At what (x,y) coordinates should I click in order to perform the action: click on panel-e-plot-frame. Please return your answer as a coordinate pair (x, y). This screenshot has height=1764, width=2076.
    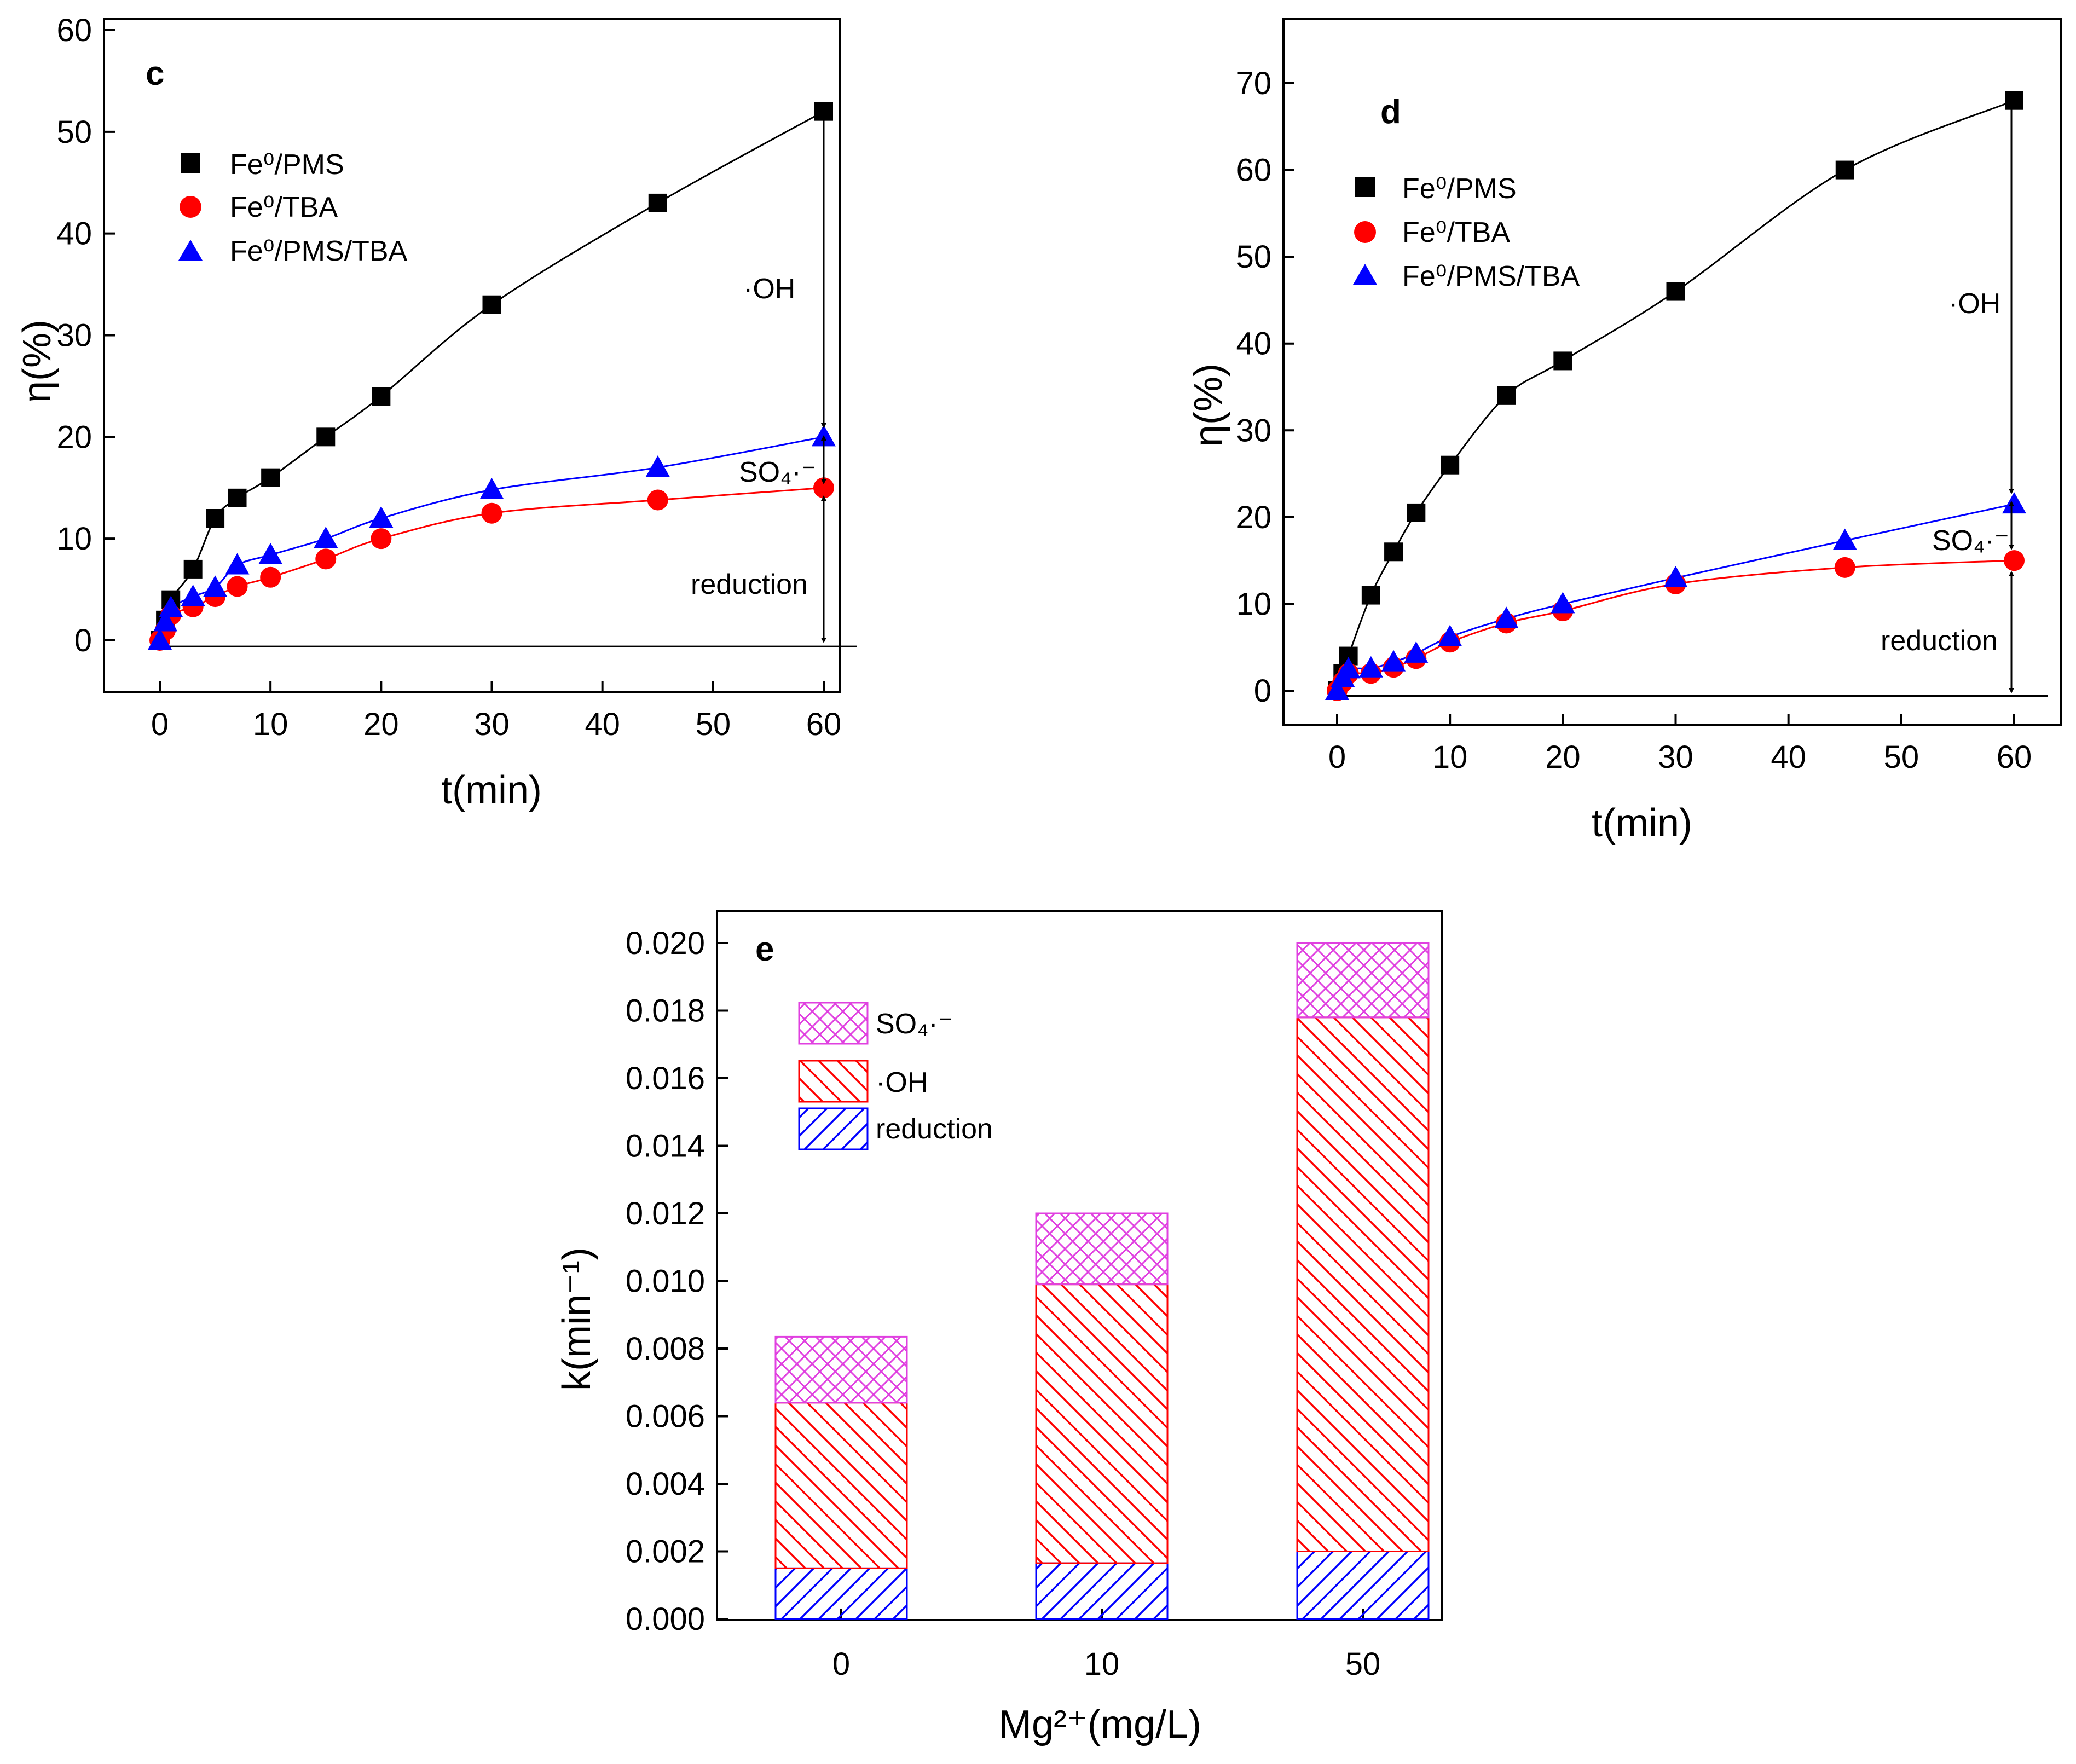
    Looking at the image, I should click on (1079, 1265).